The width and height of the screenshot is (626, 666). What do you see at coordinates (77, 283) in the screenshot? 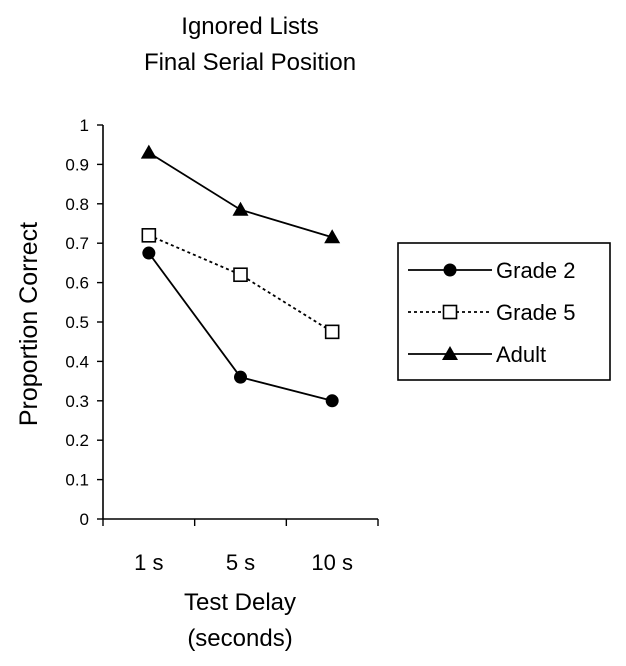
I see `y-tick-label: 0.6` at bounding box center [77, 283].